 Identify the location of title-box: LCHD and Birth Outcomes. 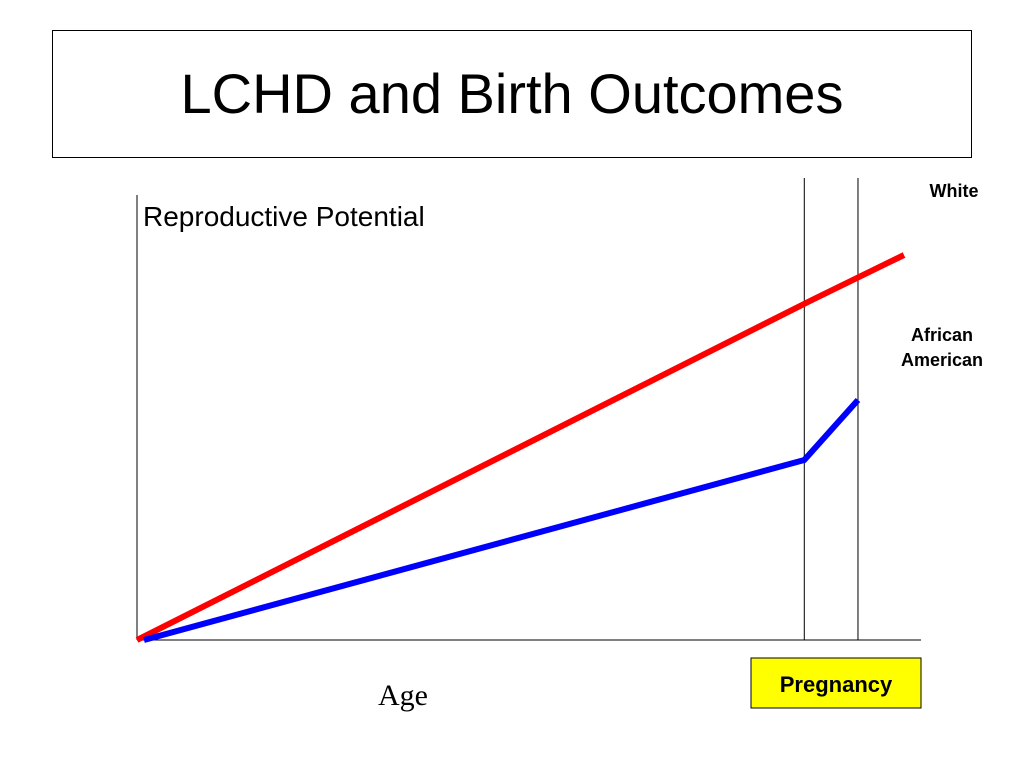
(512, 94).